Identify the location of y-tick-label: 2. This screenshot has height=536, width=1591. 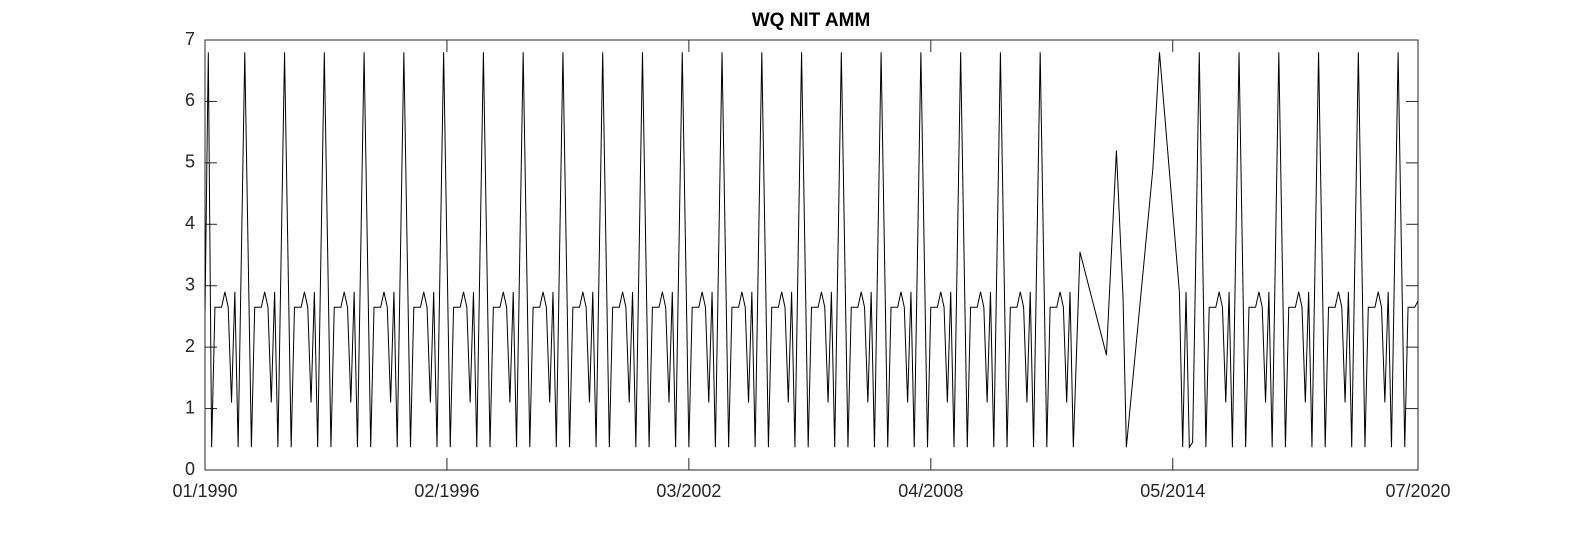
(190, 346).